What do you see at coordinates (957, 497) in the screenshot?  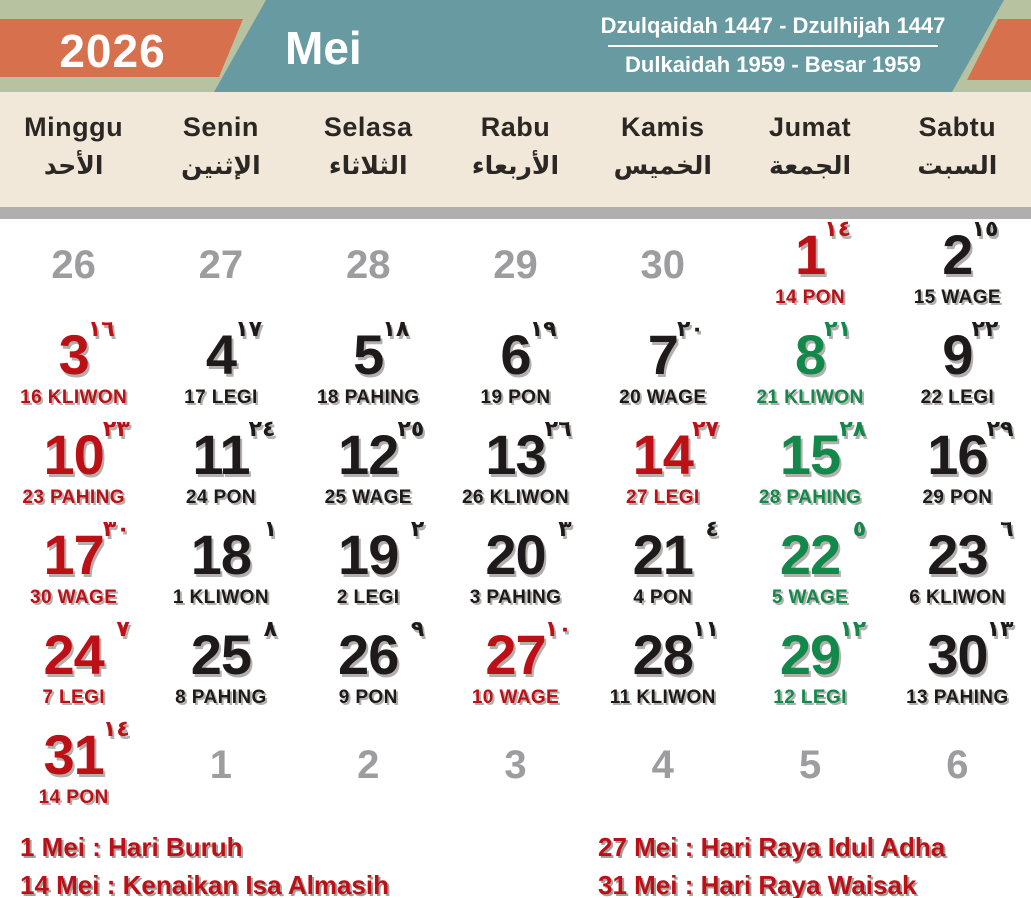 I see `javanese-date-label: 29 PON` at bounding box center [957, 497].